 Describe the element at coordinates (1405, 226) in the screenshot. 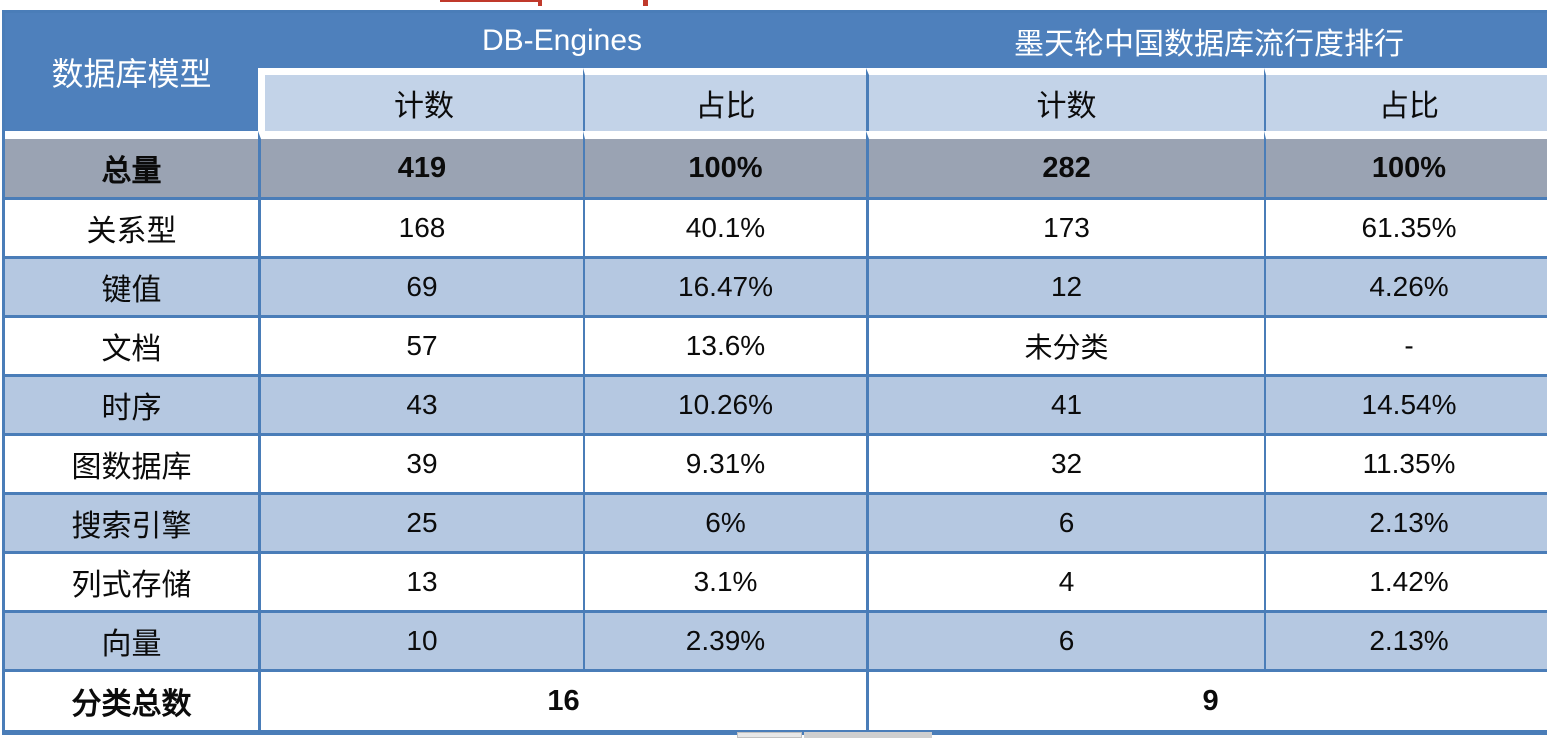

I see `cell: 61.35%` at that location.